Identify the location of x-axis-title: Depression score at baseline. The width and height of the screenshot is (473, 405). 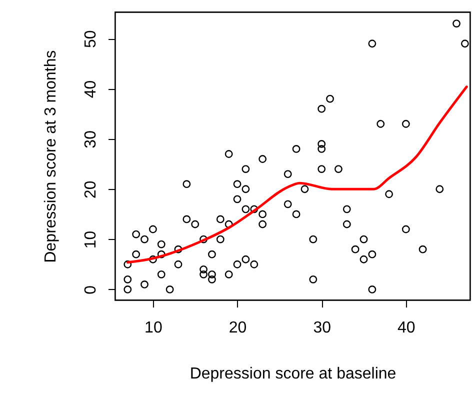
(293, 374).